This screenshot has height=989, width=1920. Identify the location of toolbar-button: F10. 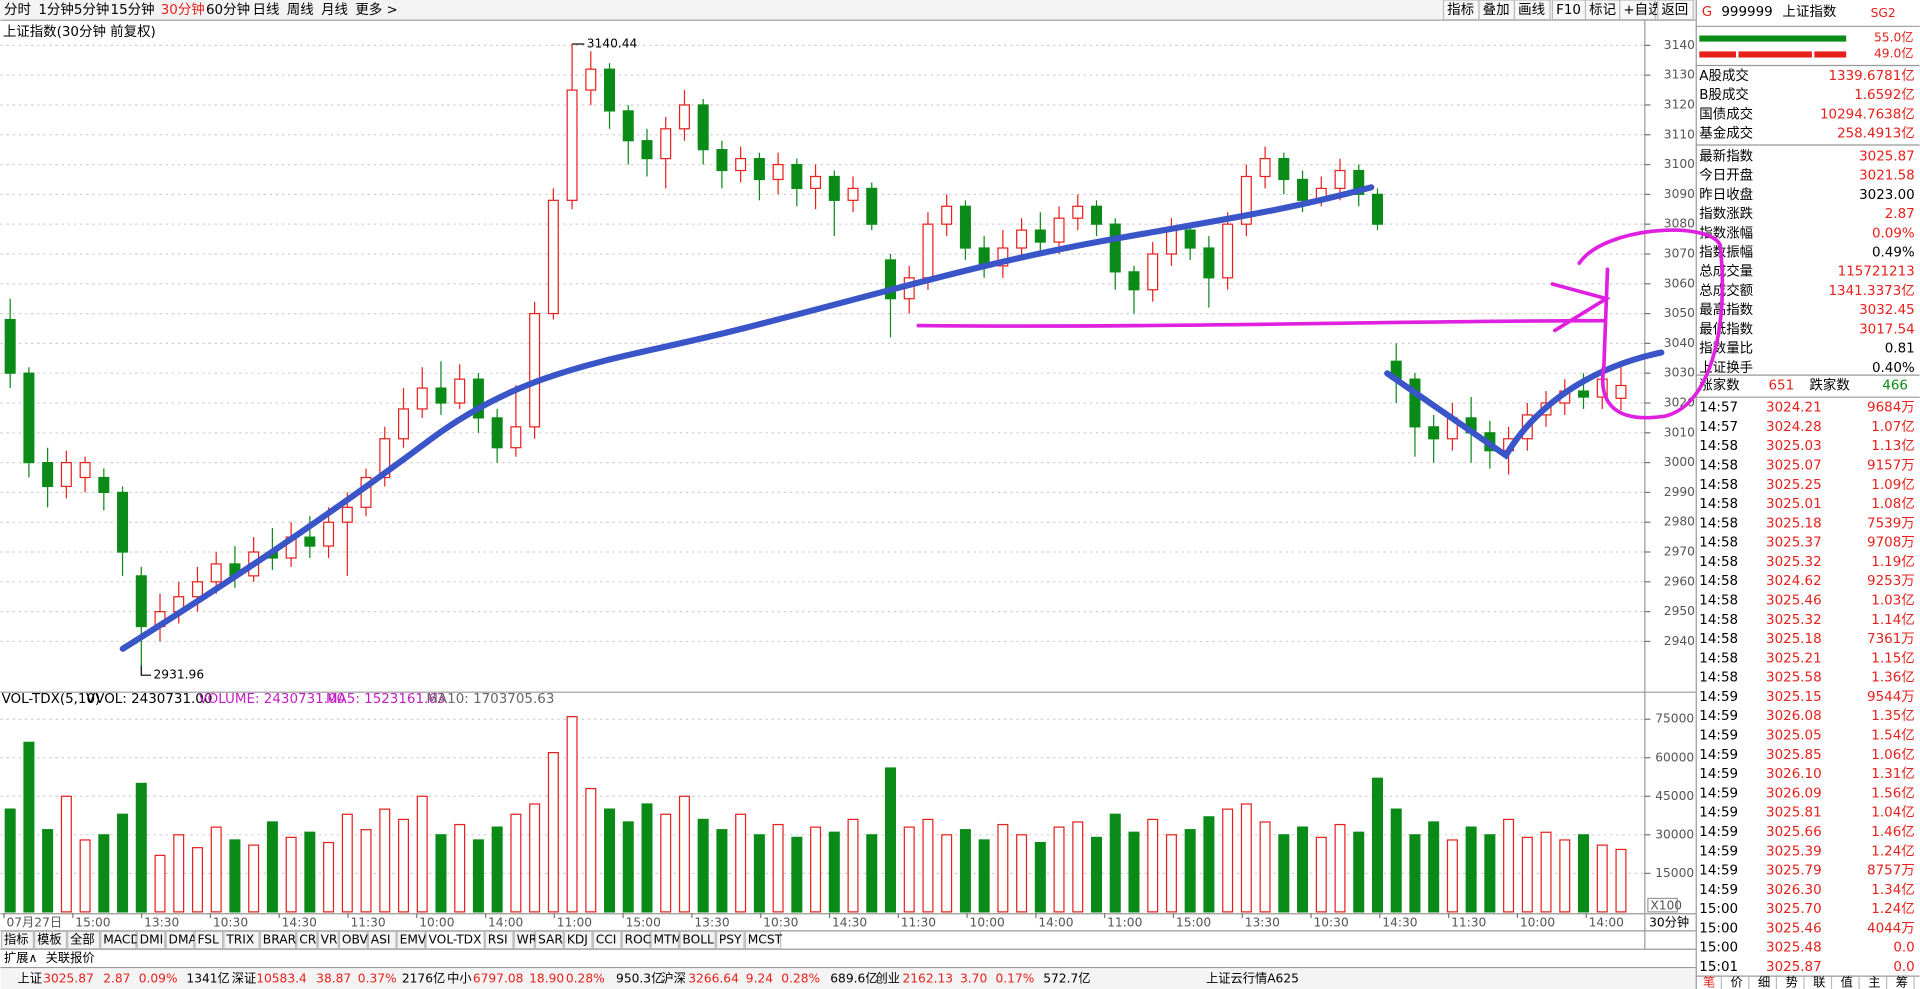
(1568, 10).